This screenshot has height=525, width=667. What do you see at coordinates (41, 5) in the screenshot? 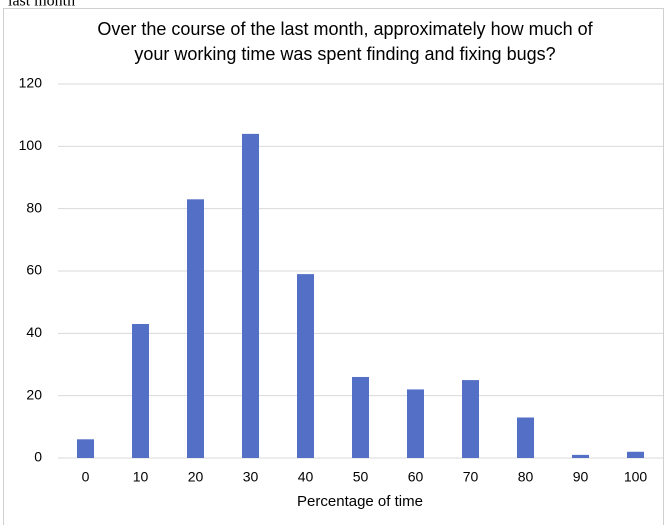
I see `clipped-caption: last month` at bounding box center [41, 5].